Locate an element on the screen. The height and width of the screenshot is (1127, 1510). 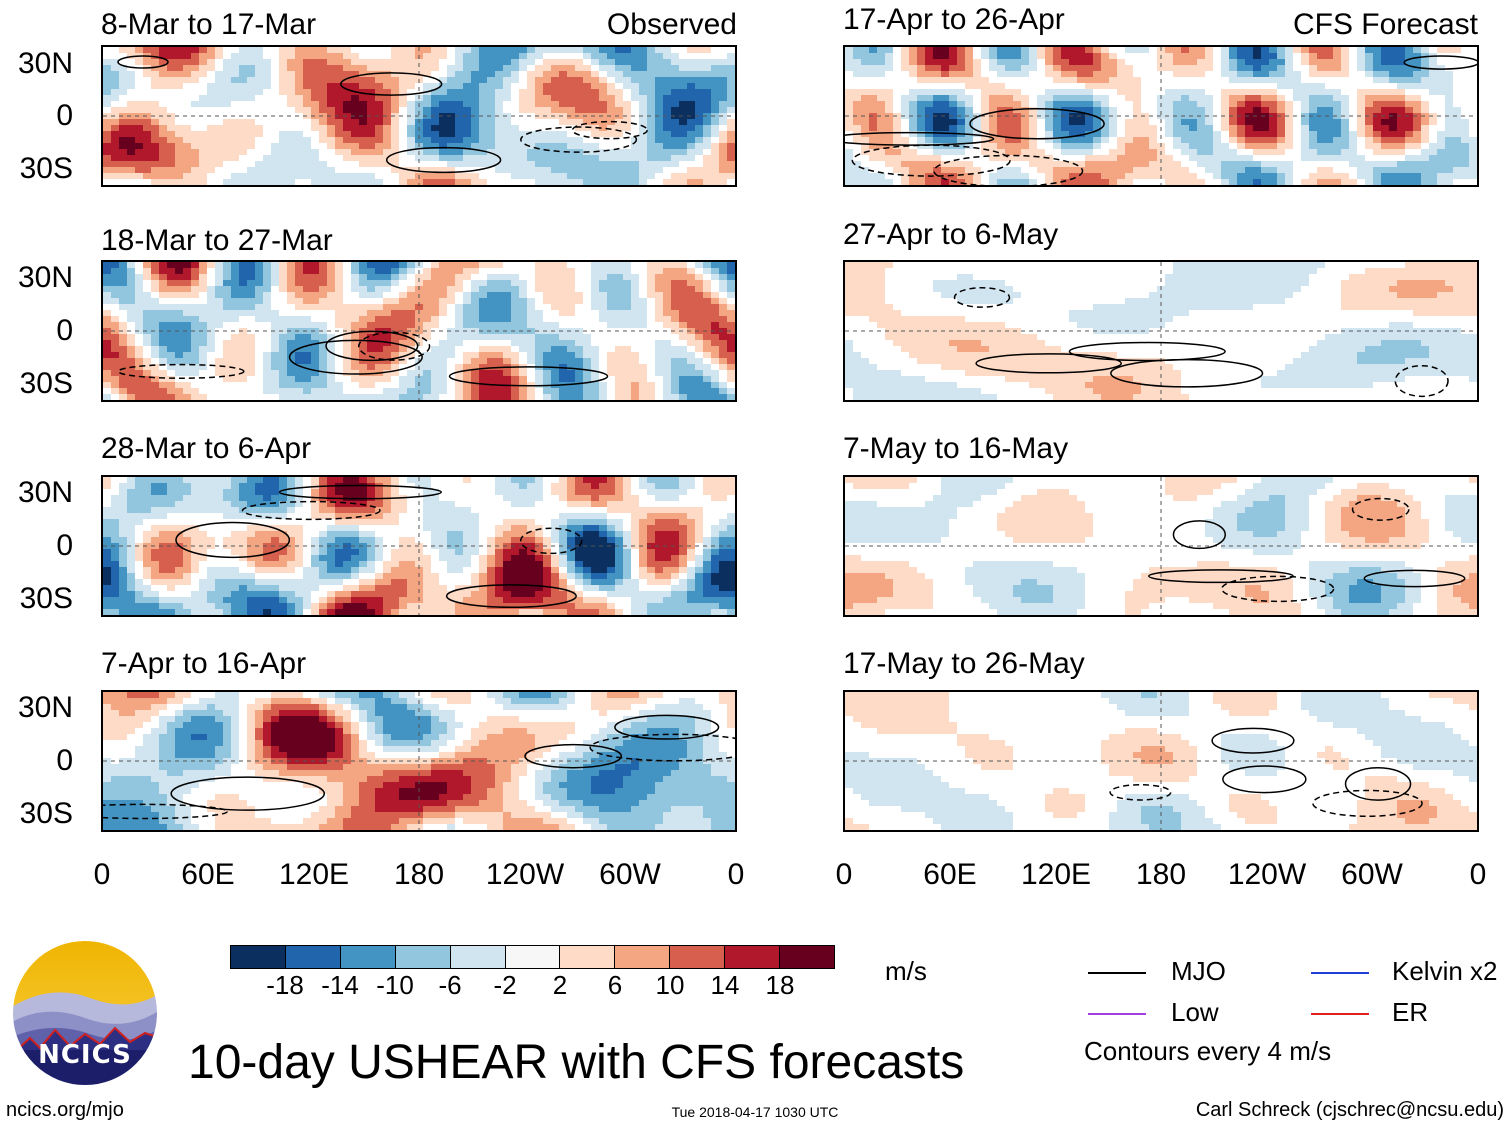
legend-line-low is located at coordinates (1117, 1014).